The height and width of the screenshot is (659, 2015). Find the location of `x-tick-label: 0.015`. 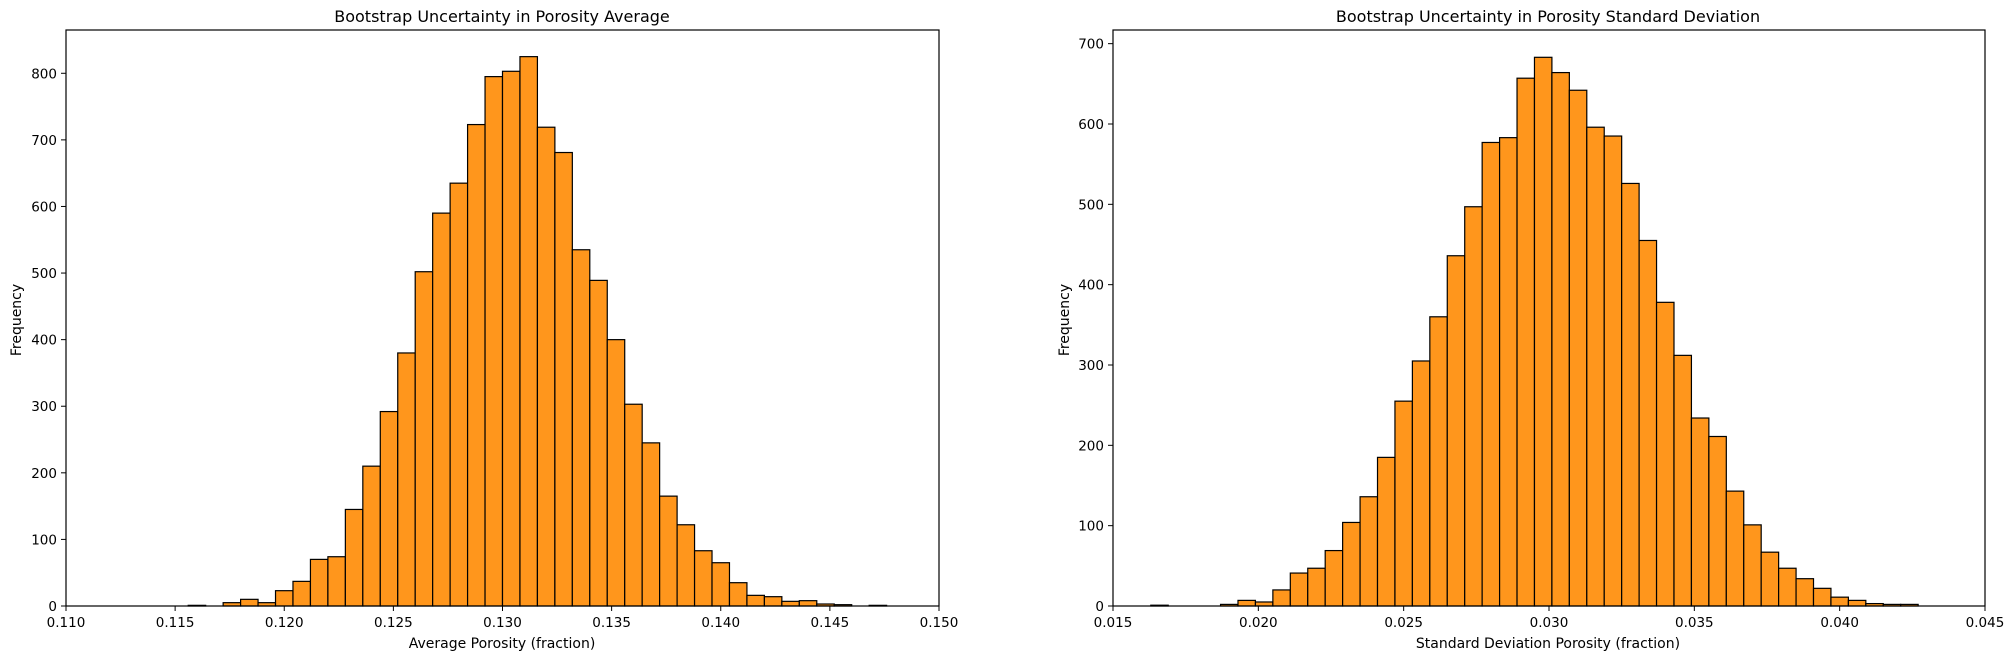

x-tick-label: 0.015 is located at coordinates (1113, 623).